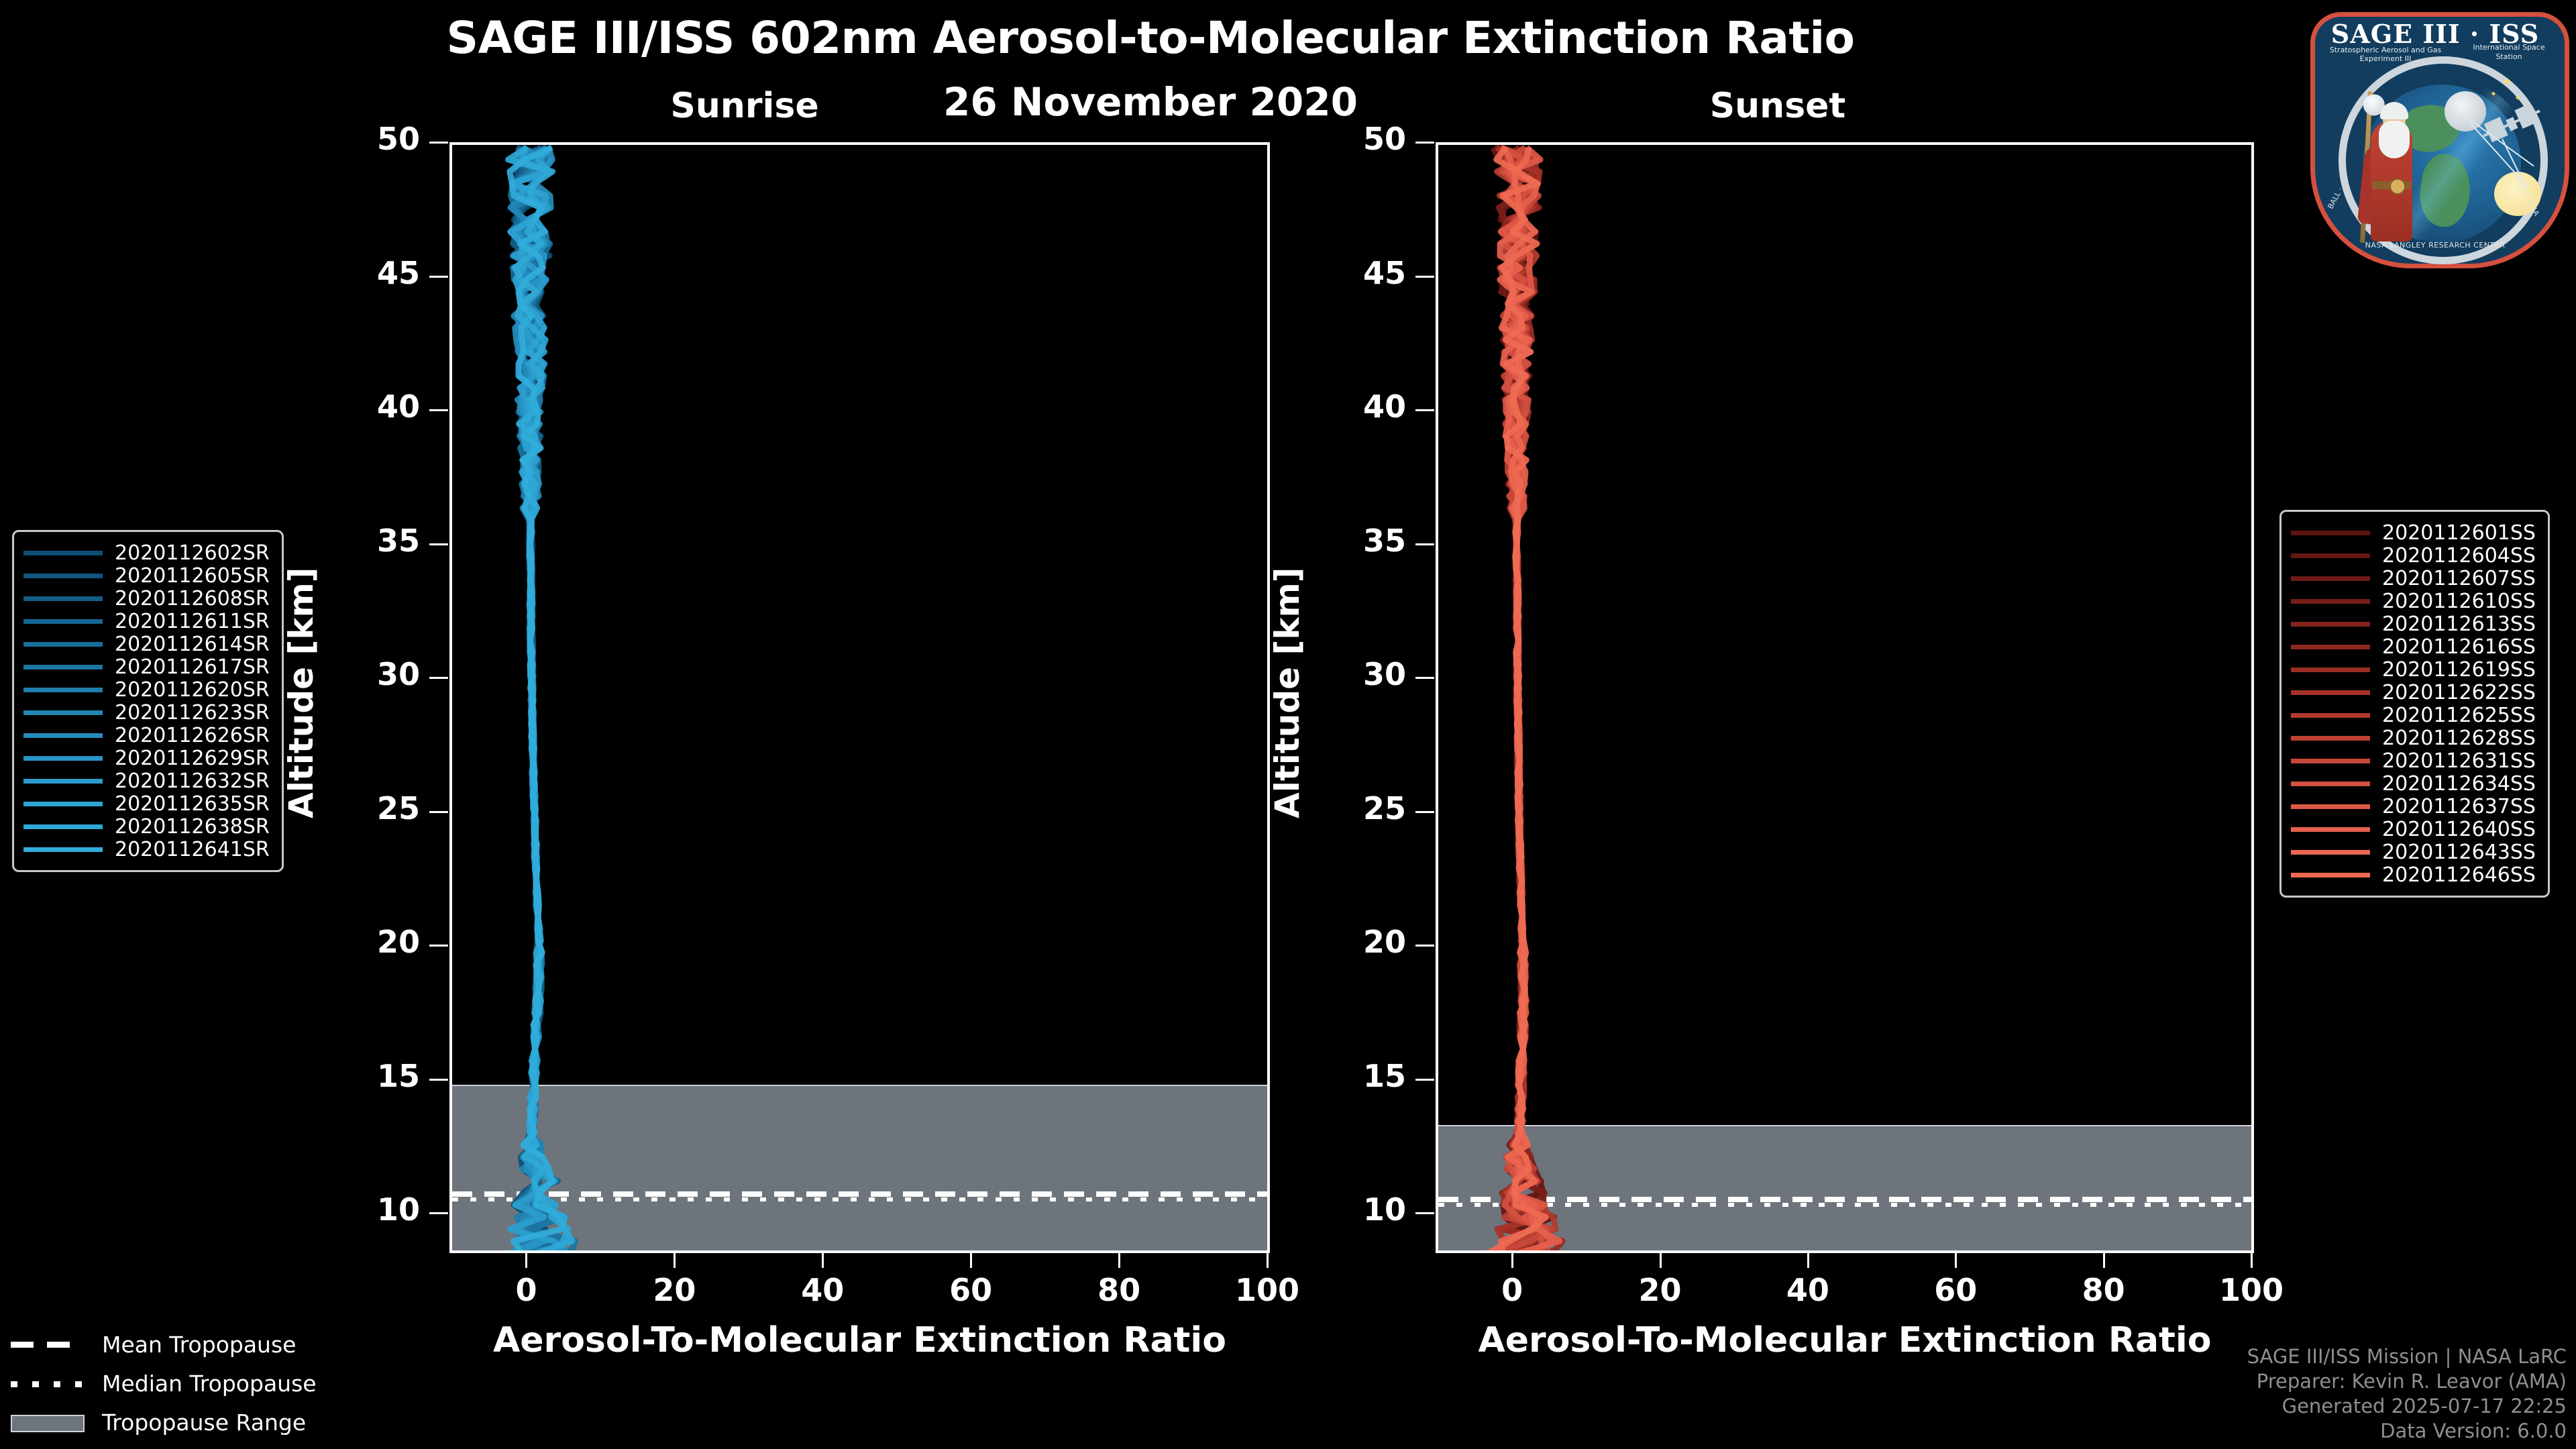  Describe the element at coordinates (2413, 784) in the screenshot. I see `legend-item-2020112634SS: 2020112634SS` at that location.